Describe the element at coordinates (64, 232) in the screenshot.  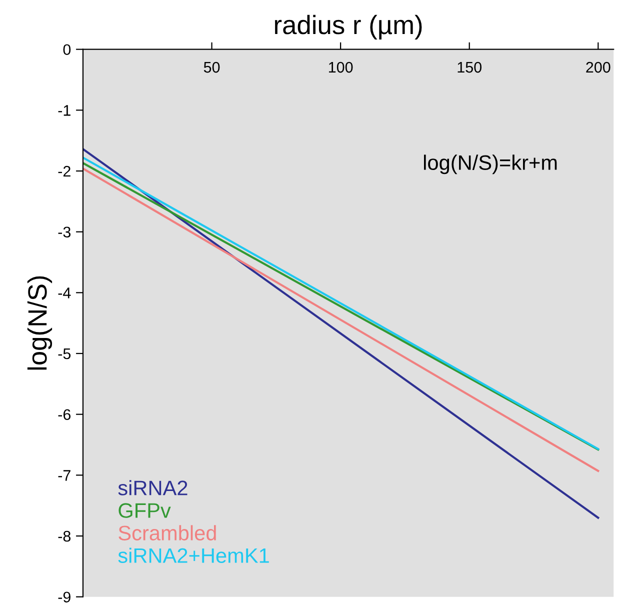
I see `y-tick-label: -3` at that location.